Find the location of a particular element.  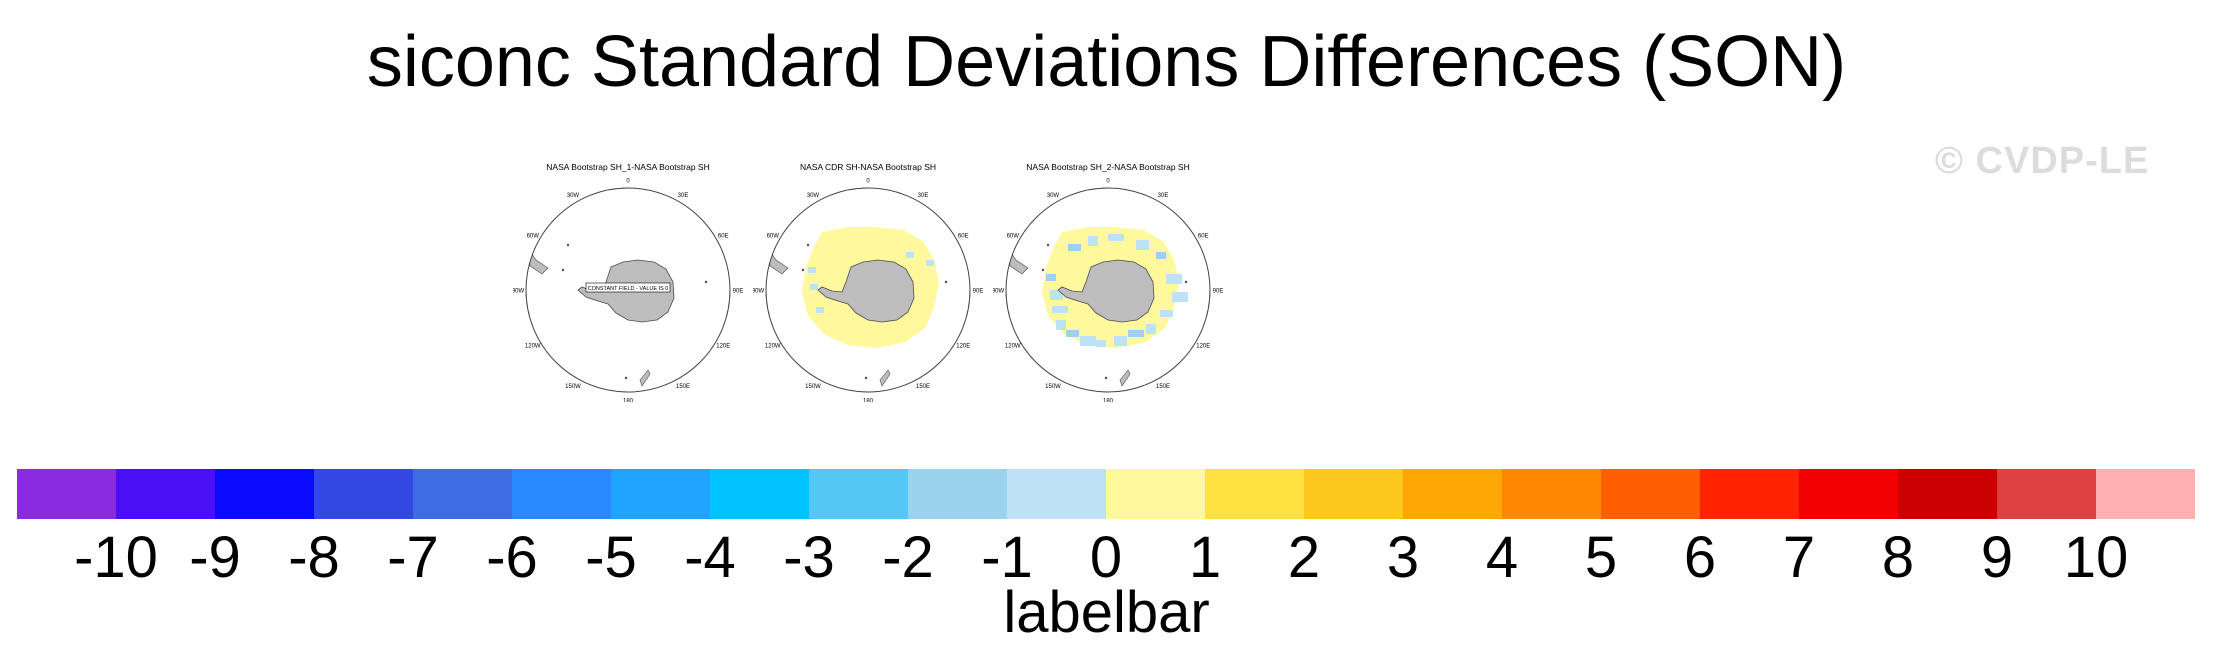

colorbar-tick-labels: -10 -9 -8 -7 -6 -5 -4 -3 -2 -1 0 1 2 3 4 5 6 7 8 9 10 is located at coordinates (1106, 558).